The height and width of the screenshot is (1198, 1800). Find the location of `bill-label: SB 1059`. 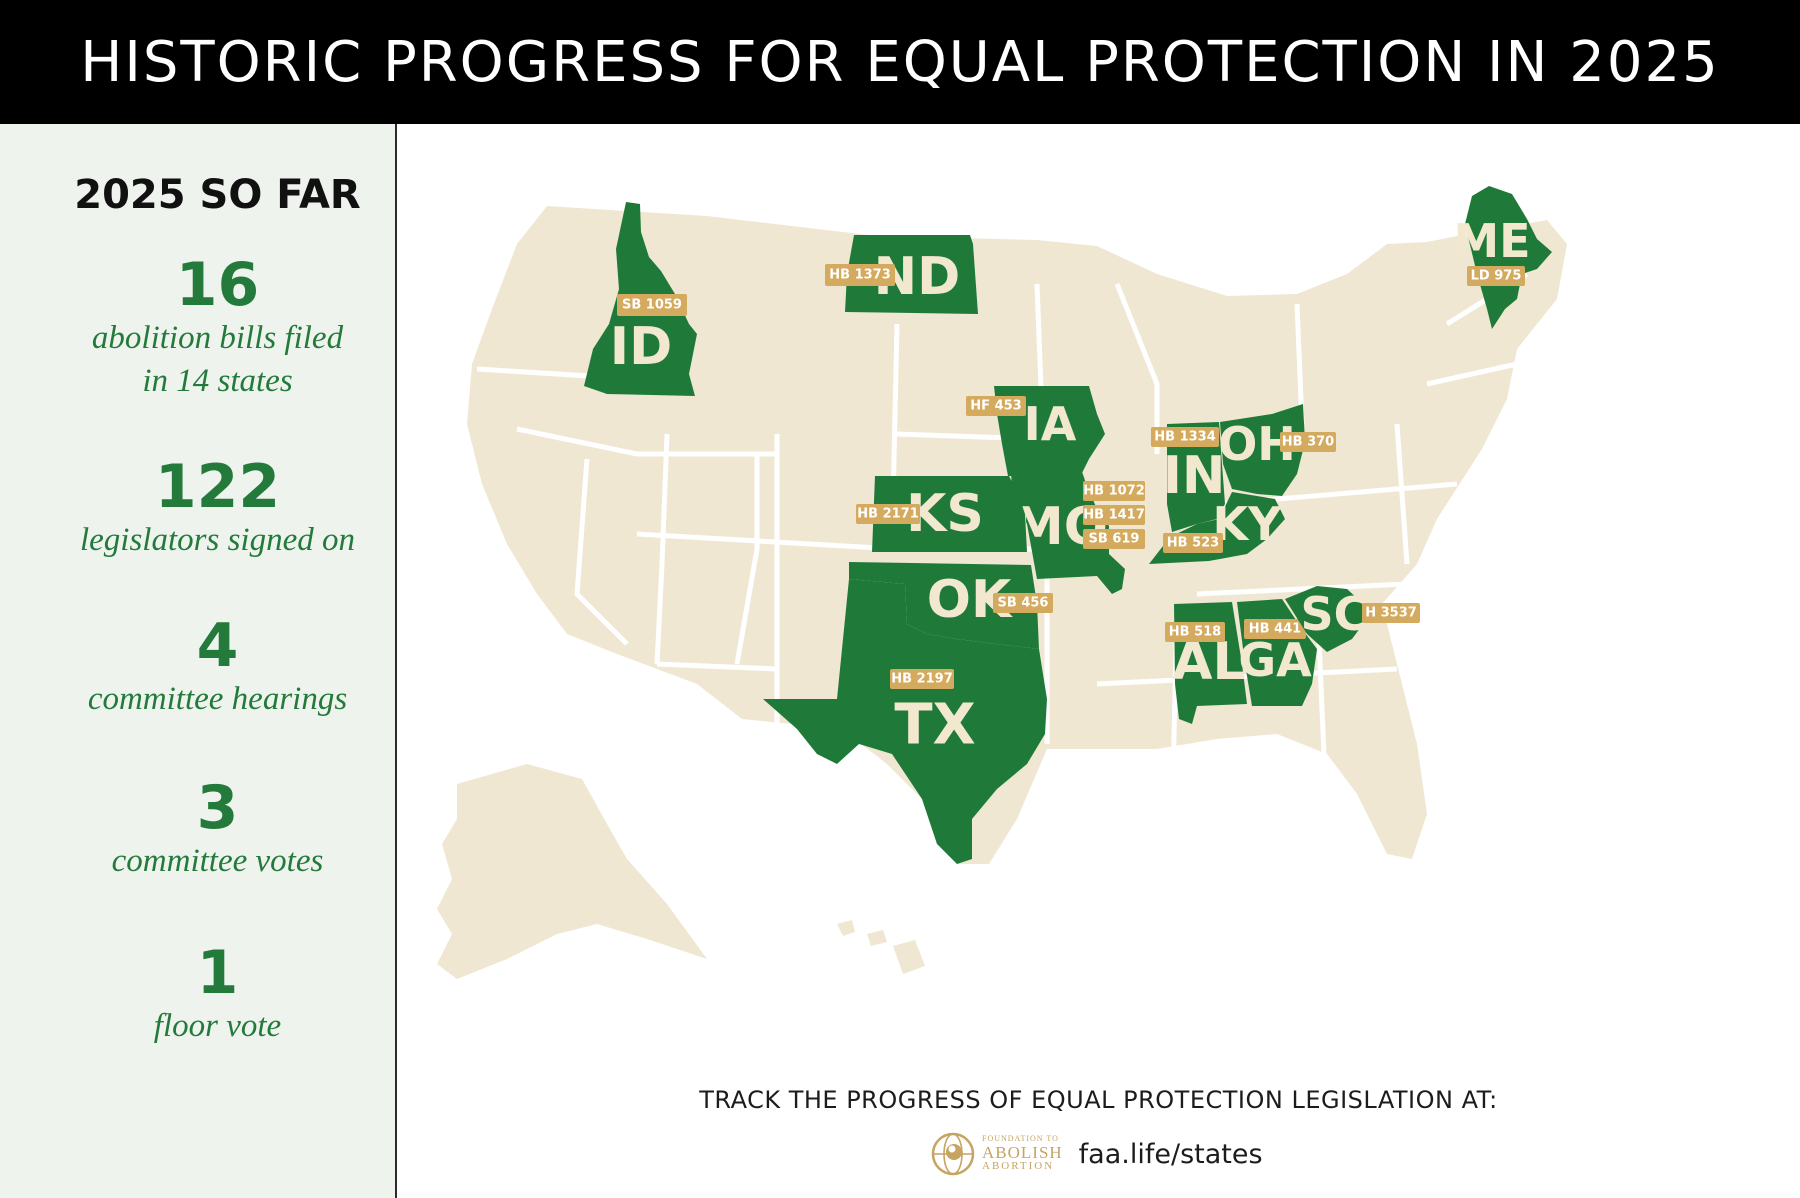

bill-label: SB 1059 is located at coordinates (652, 305).